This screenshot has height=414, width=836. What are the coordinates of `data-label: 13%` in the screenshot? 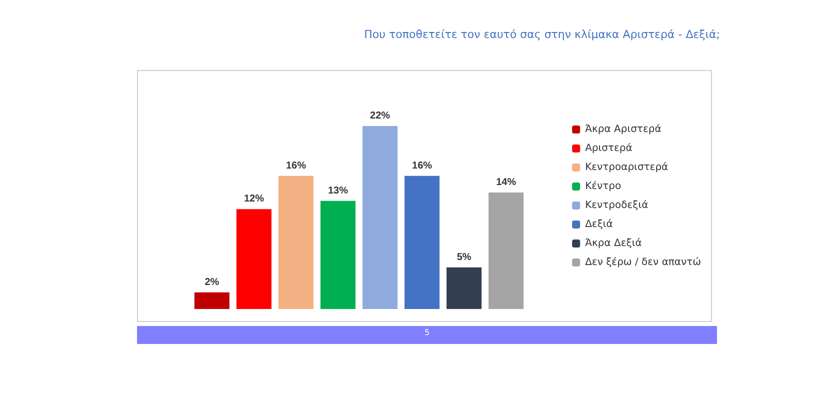 It's located at (338, 190).